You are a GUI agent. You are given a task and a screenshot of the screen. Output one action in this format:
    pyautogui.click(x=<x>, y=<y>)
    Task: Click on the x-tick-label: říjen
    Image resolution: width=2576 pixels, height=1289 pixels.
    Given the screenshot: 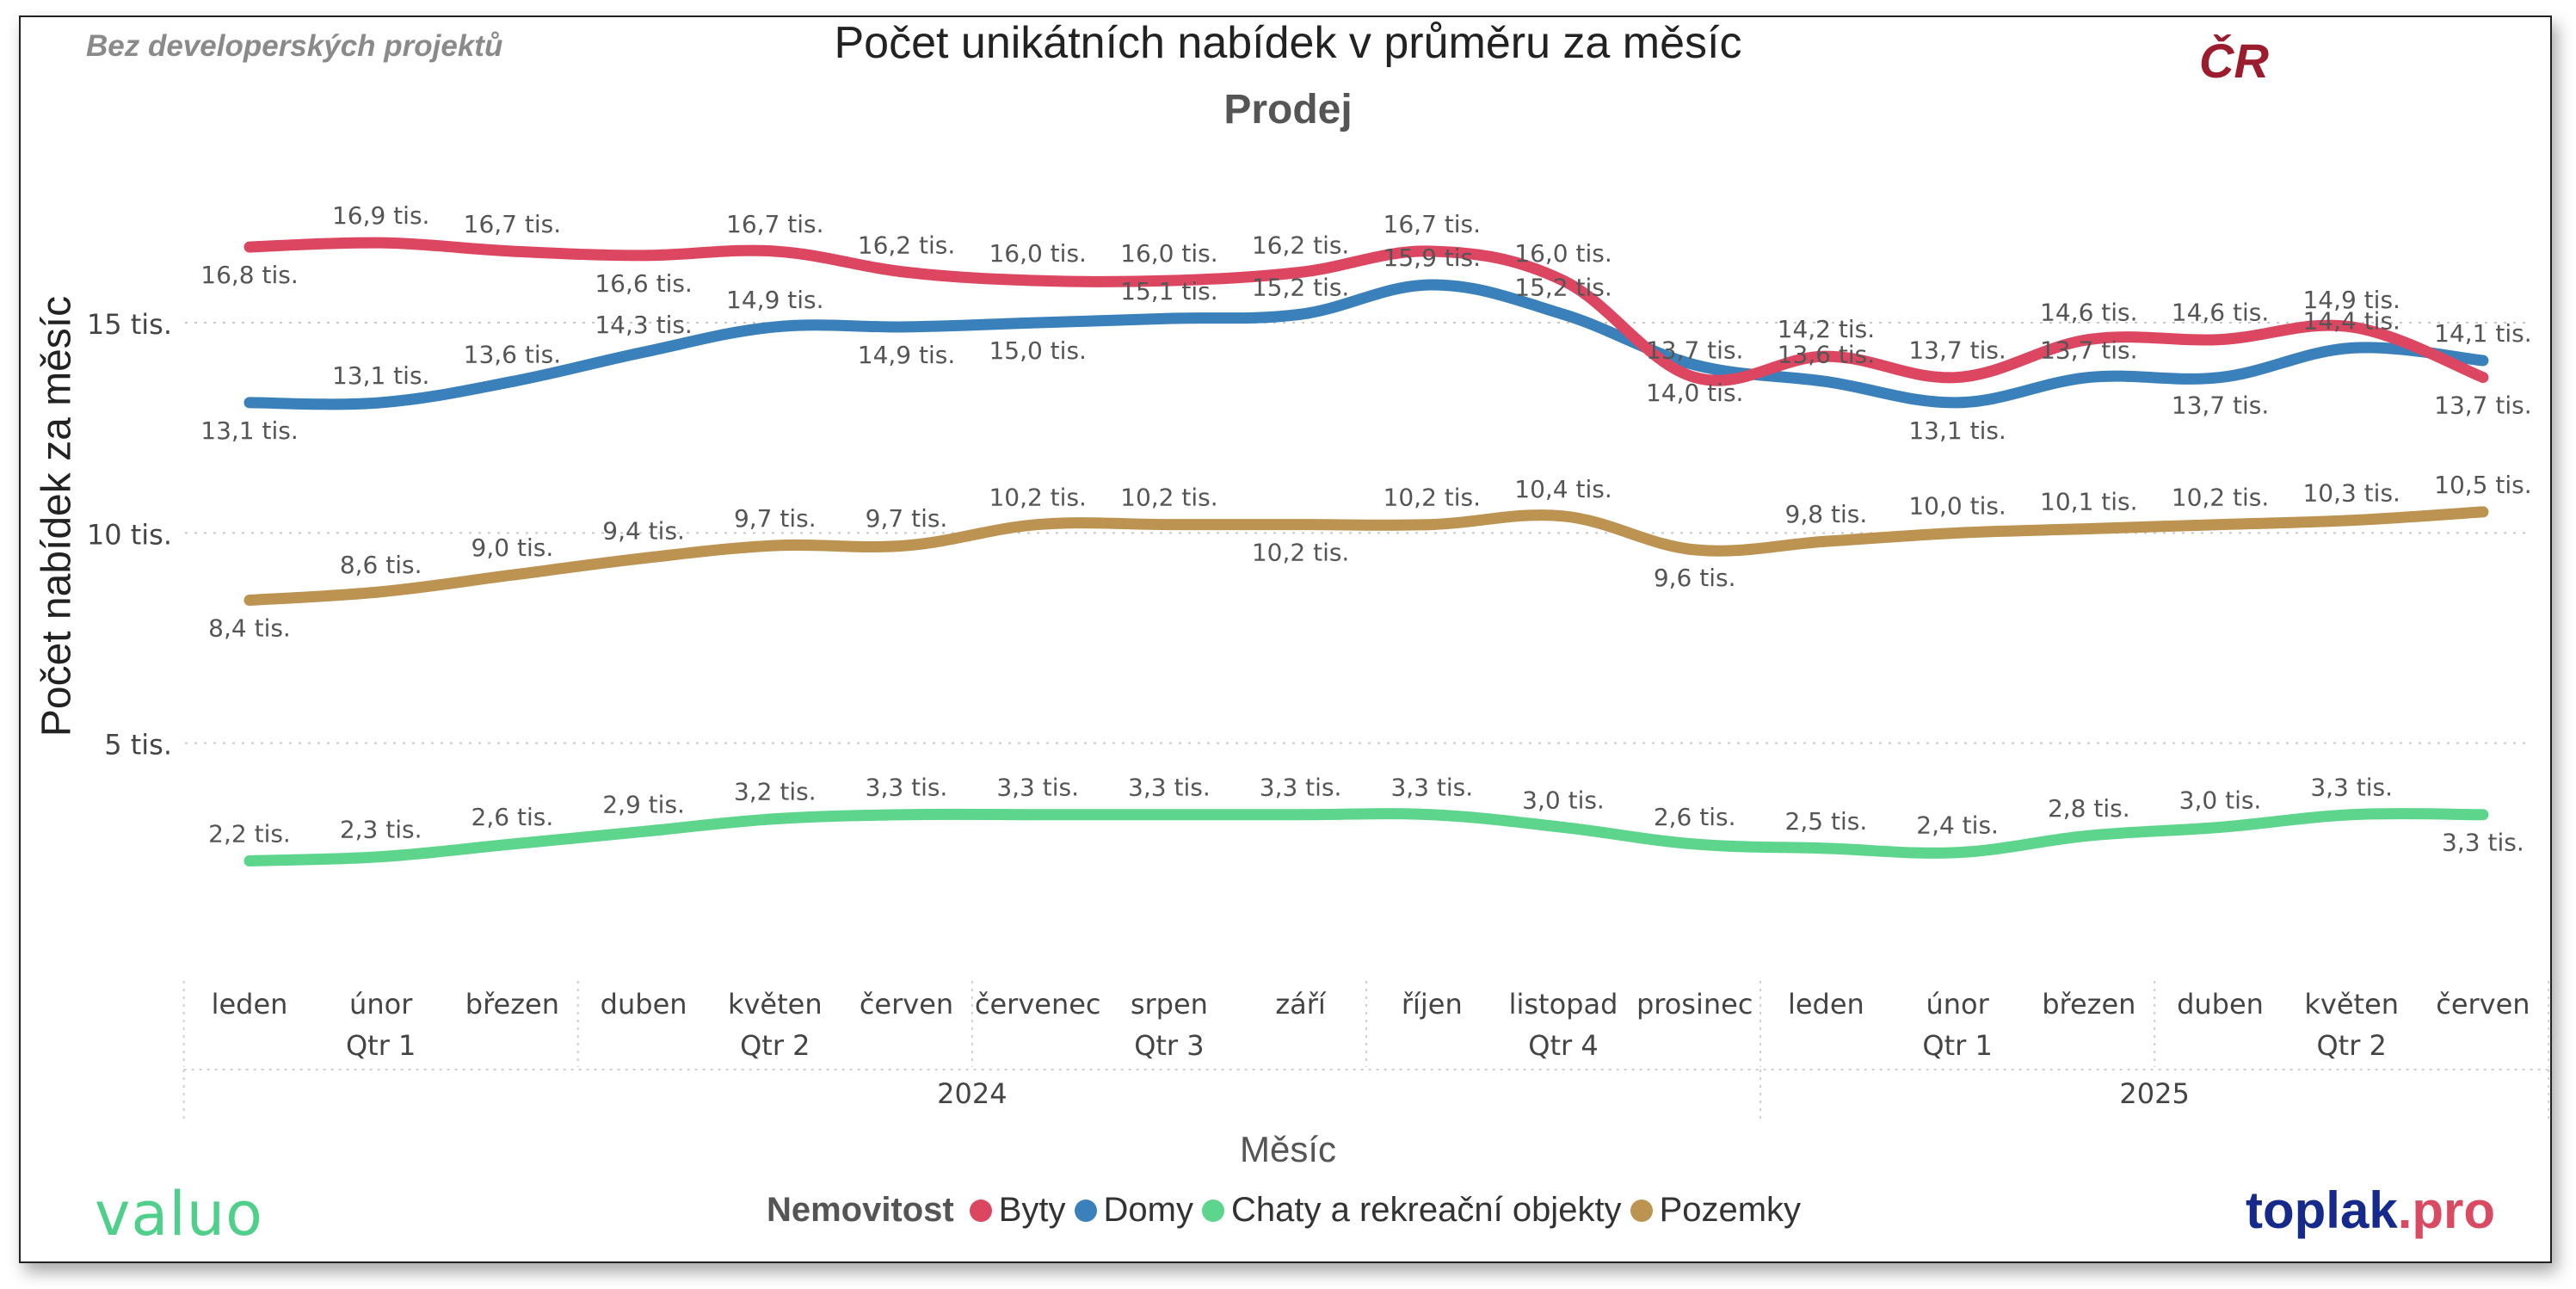 What is the action you would take?
    pyautogui.click(x=1433, y=1005)
    